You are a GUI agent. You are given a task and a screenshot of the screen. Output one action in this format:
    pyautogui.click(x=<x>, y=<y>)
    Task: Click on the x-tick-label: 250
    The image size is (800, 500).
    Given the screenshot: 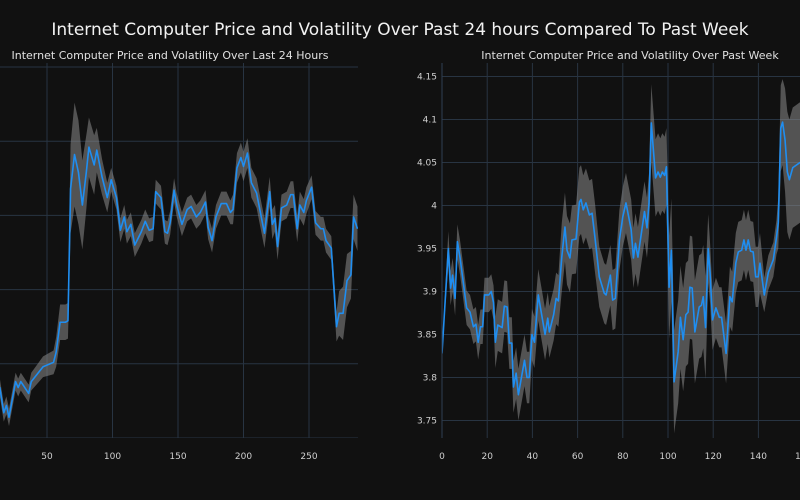 What is the action you would take?
    pyautogui.click(x=308, y=457)
    